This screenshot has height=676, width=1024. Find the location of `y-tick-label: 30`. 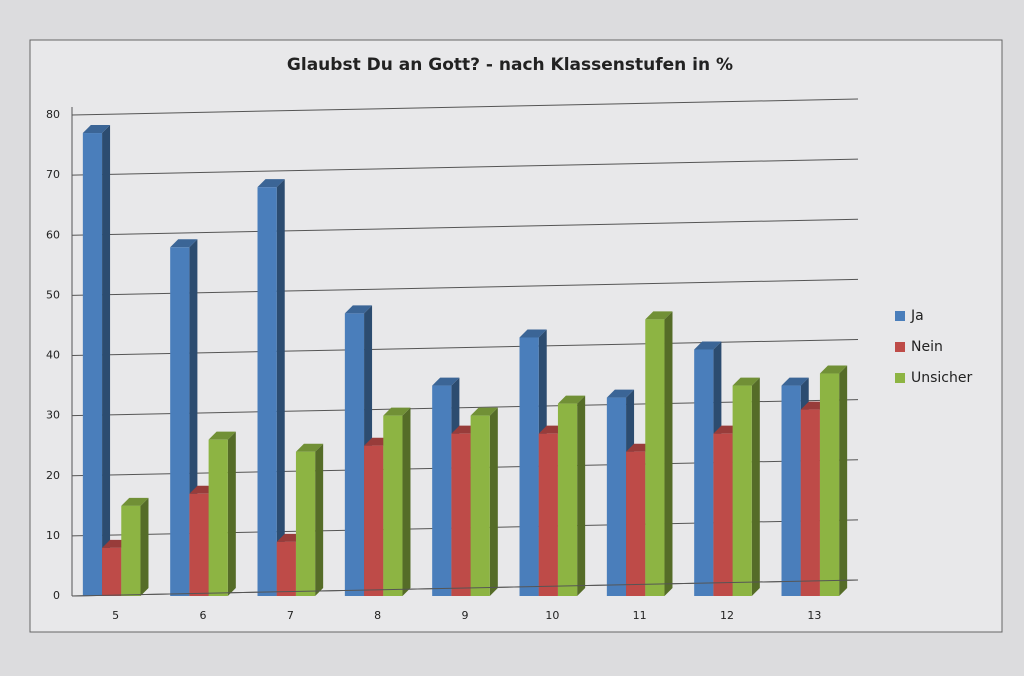

y-tick-label: 30 is located at coordinates (53, 415).